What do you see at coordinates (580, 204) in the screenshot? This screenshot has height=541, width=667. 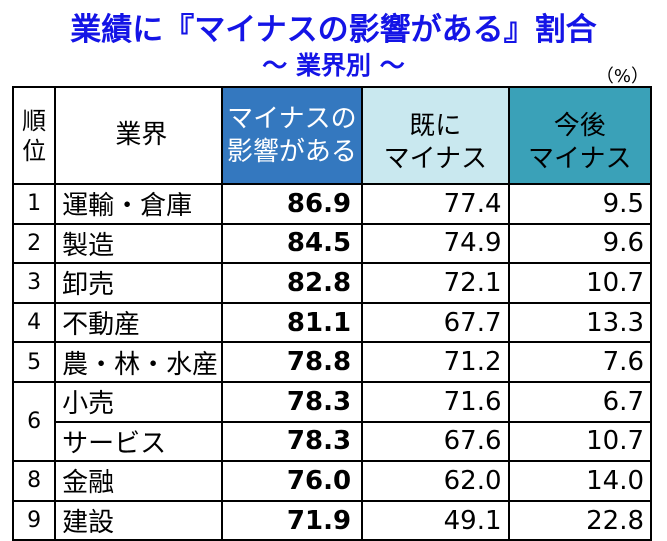 I see `future-cell: 9.5` at bounding box center [580, 204].